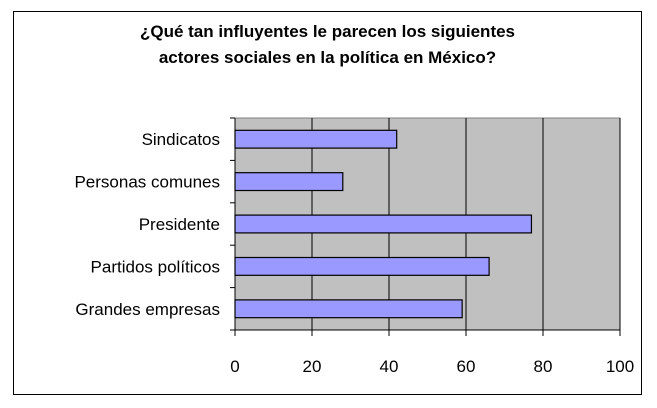 The height and width of the screenshot is (408, 657). What do you see at coordinates (362, 266) in the screenshot?
I see `bar-partidos-pol-ticos` at bounding box center [362, 266].